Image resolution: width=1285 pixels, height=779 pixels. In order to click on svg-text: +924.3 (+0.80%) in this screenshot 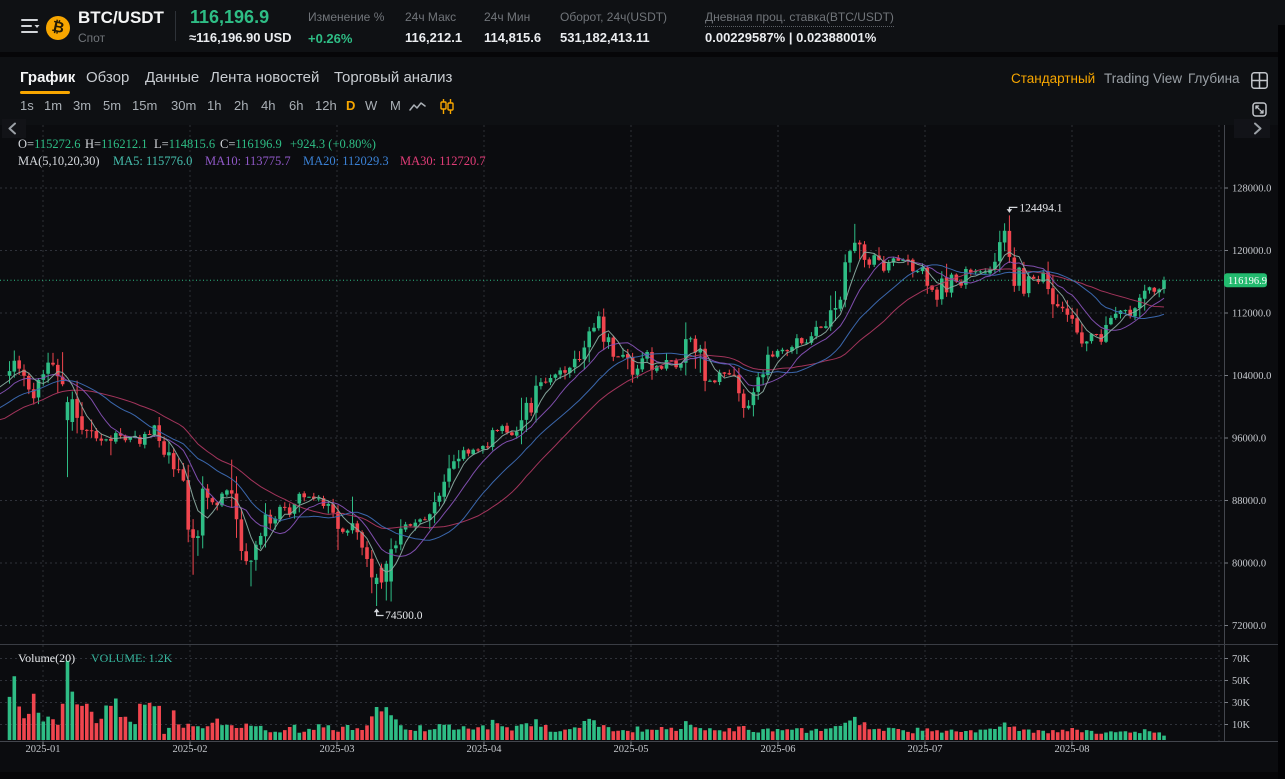, I will do `click(333, 144)`.